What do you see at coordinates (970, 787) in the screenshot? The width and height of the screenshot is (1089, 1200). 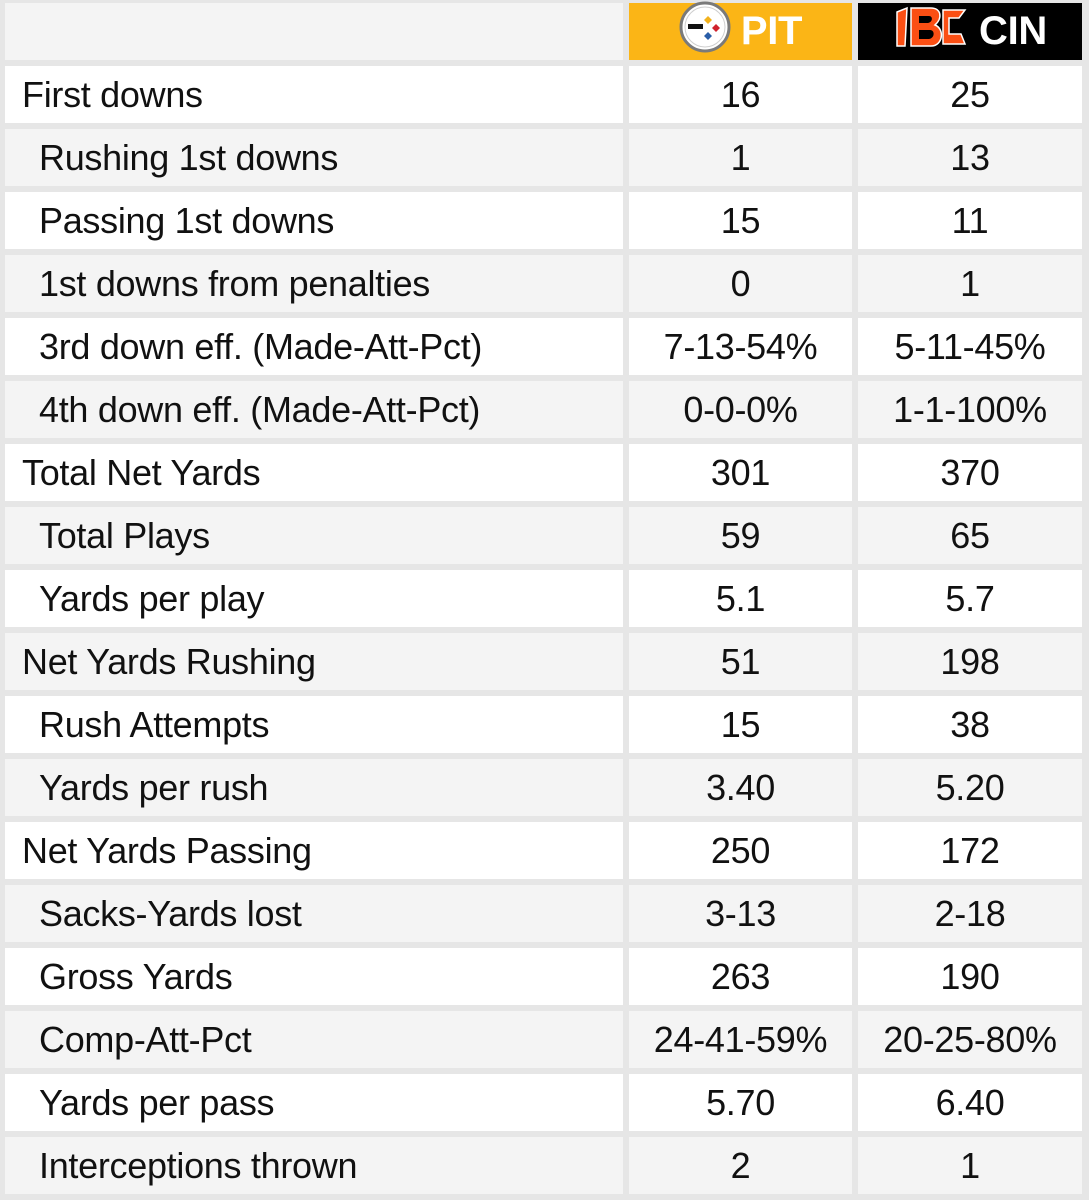 I see `stat-value-cin: 5.20` at bounding box center [970, 787].